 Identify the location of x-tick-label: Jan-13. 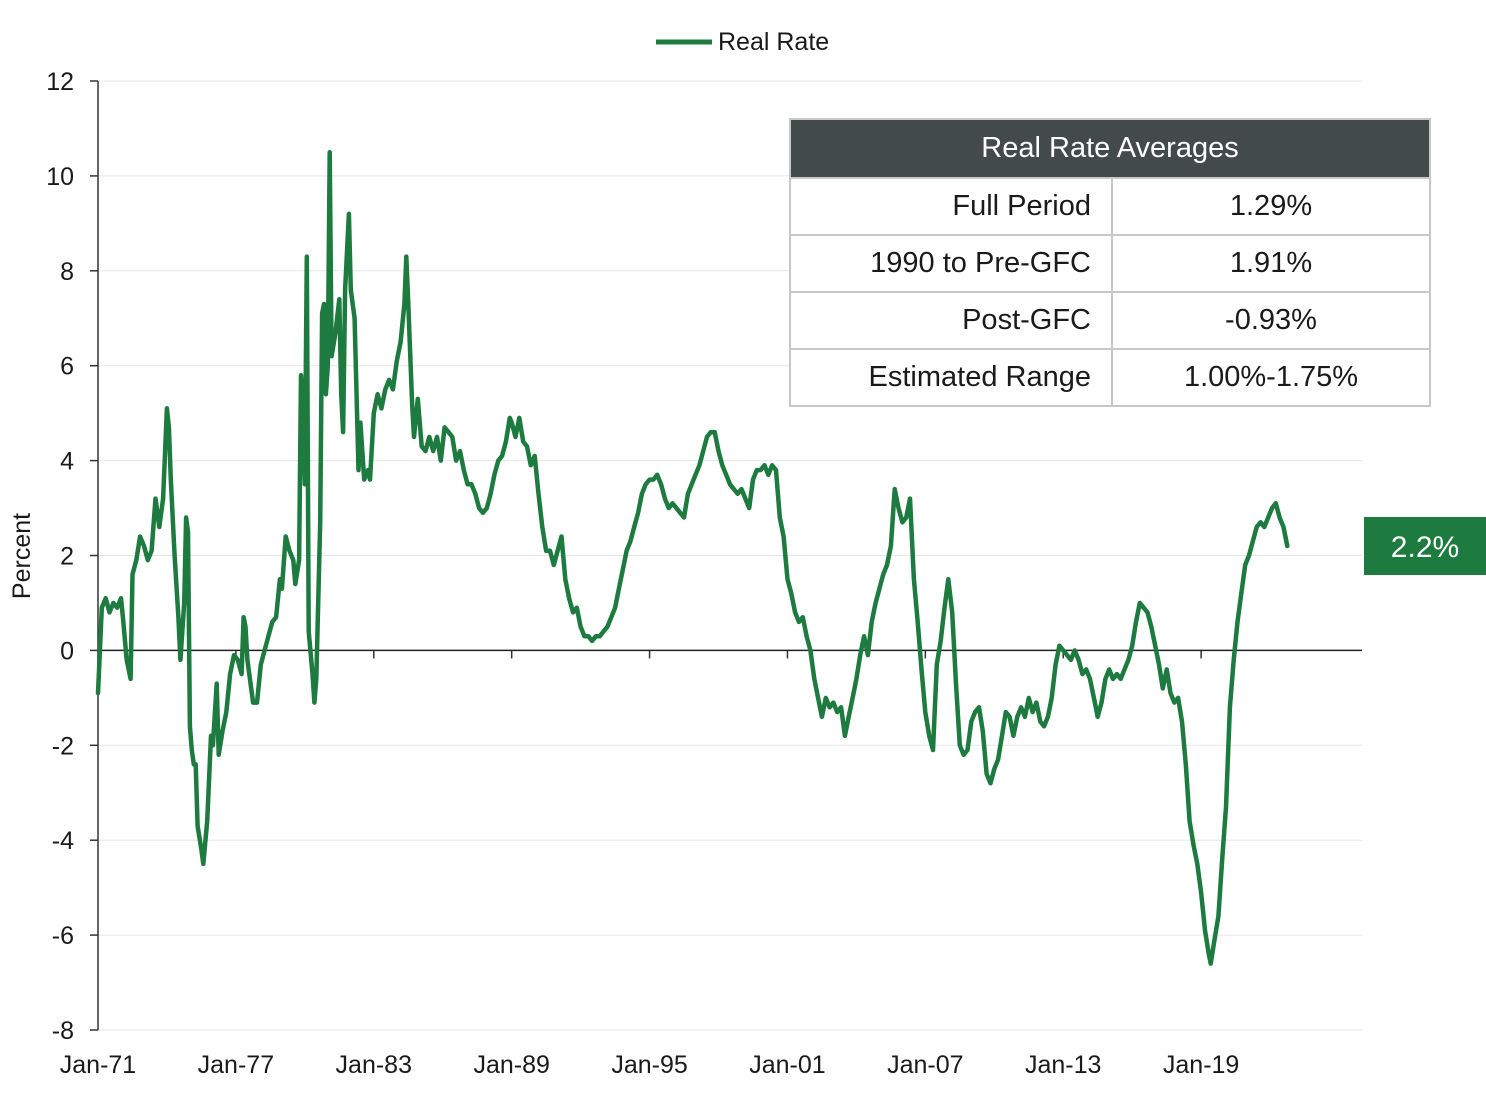
(1063, 1065).